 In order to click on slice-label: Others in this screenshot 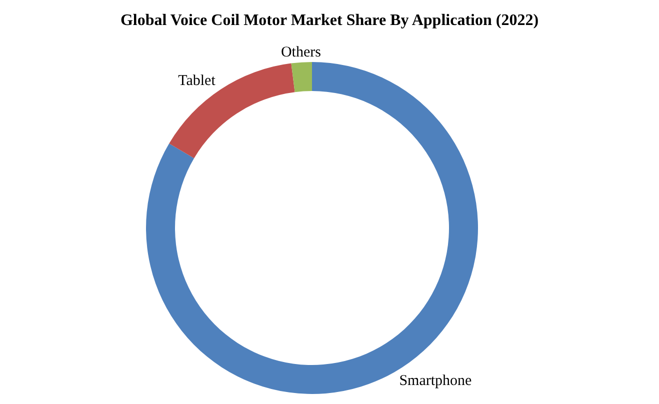, I will do `click(301, 52)`.